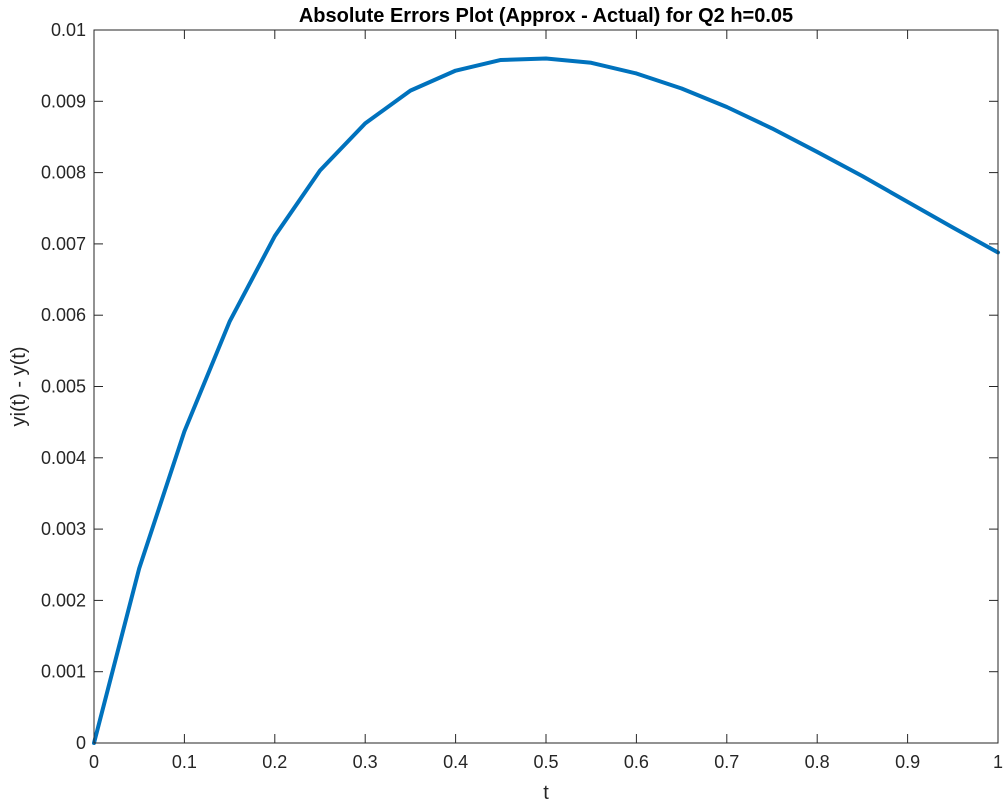 This screenshot has height=804, width=1004. I want to click on y-tick-label: 0.002, so click(63, 600).